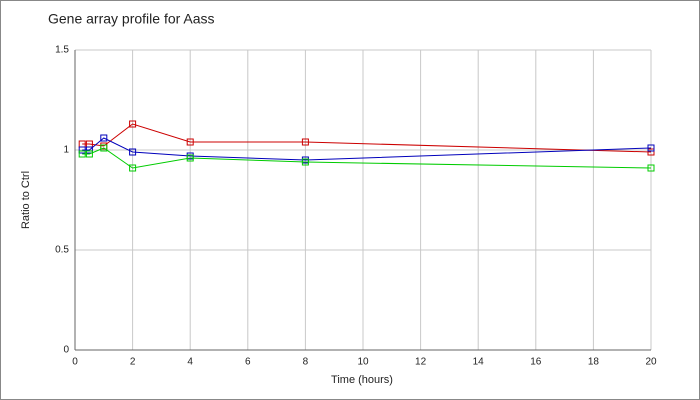 The height and width of the screenshot is (400, 700). I want to click on x-tick-label: 10, so click(363, 362).